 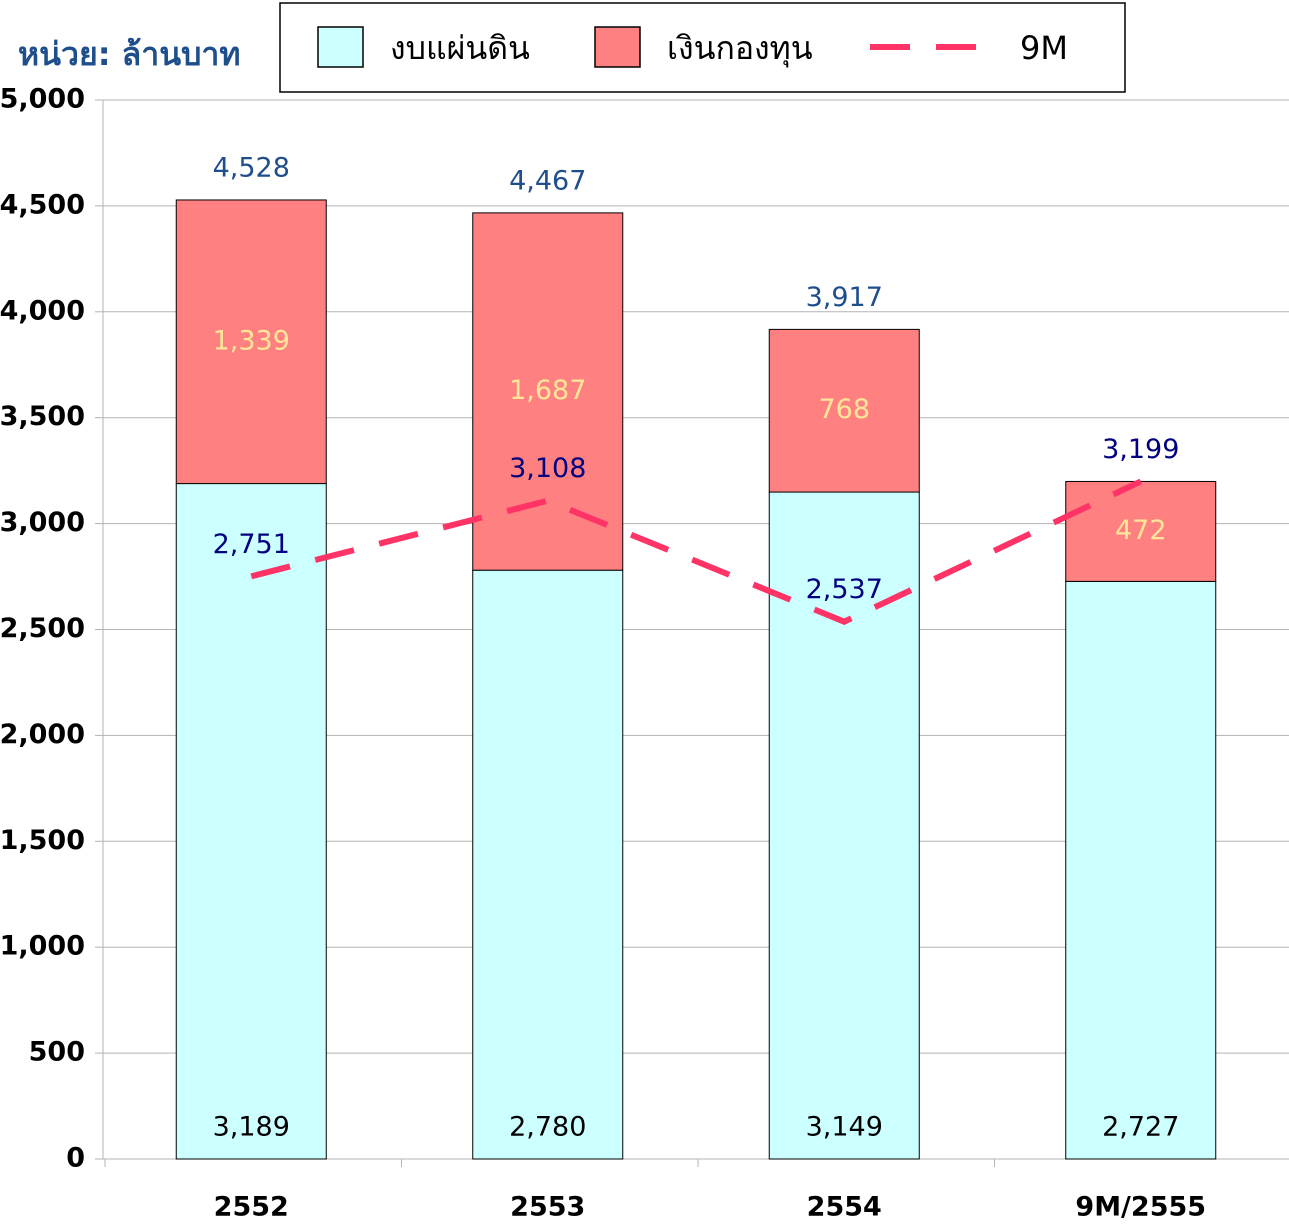 I want to click on line-label: 2,751, so click(x=251, y=544).